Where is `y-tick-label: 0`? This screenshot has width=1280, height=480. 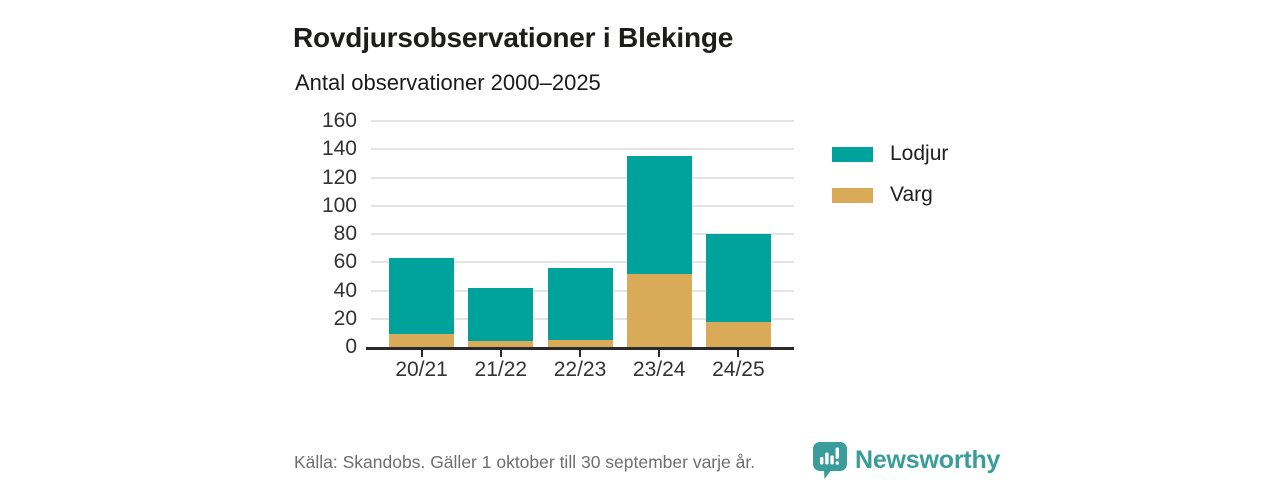 y-tick-label: 0 is located at coordinates (351, 346).